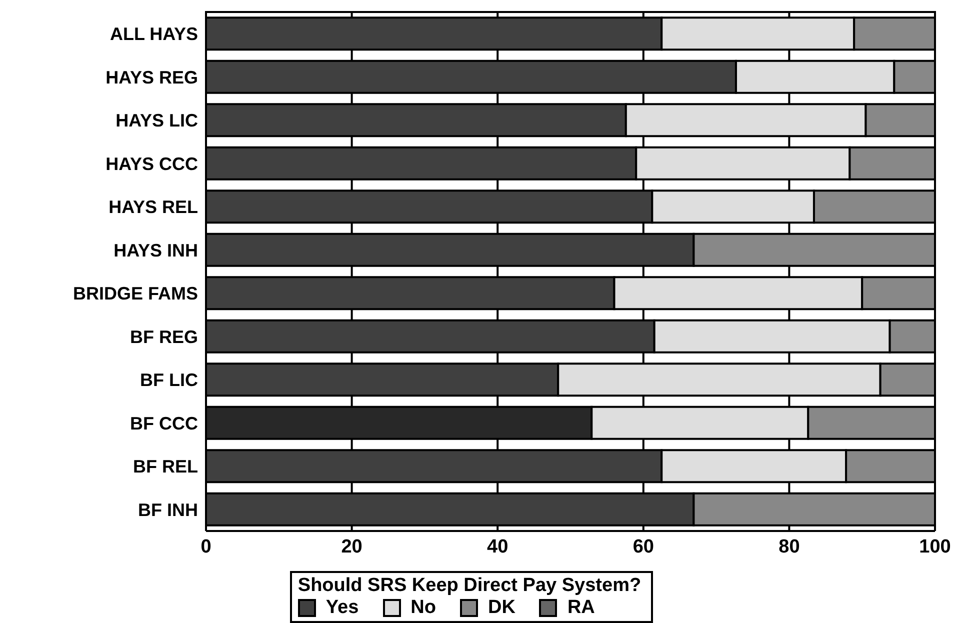 The image size is (957, 623). I want to click on y-tick-label: HAYS REL, so click(153, 207).